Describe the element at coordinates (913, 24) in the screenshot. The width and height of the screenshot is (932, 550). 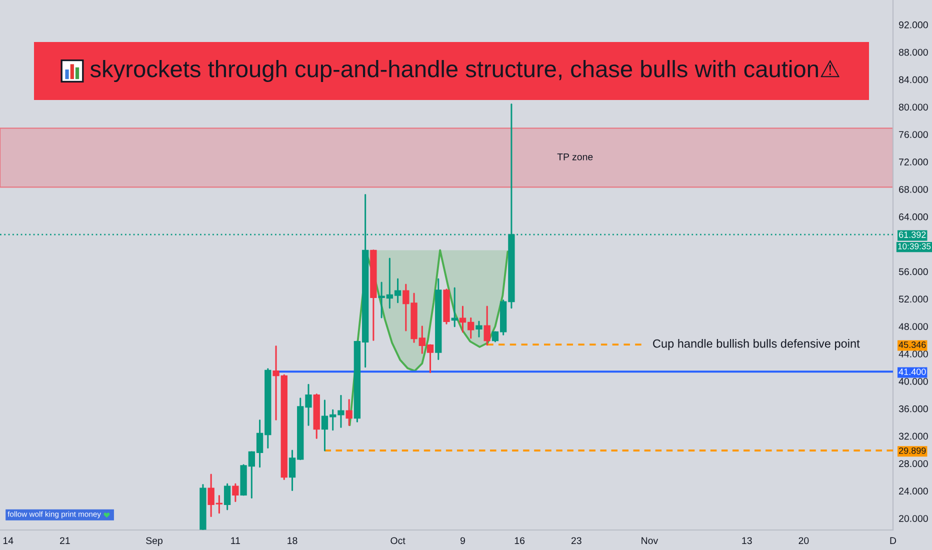
I see `y-tick-label: 92.000` at that location.